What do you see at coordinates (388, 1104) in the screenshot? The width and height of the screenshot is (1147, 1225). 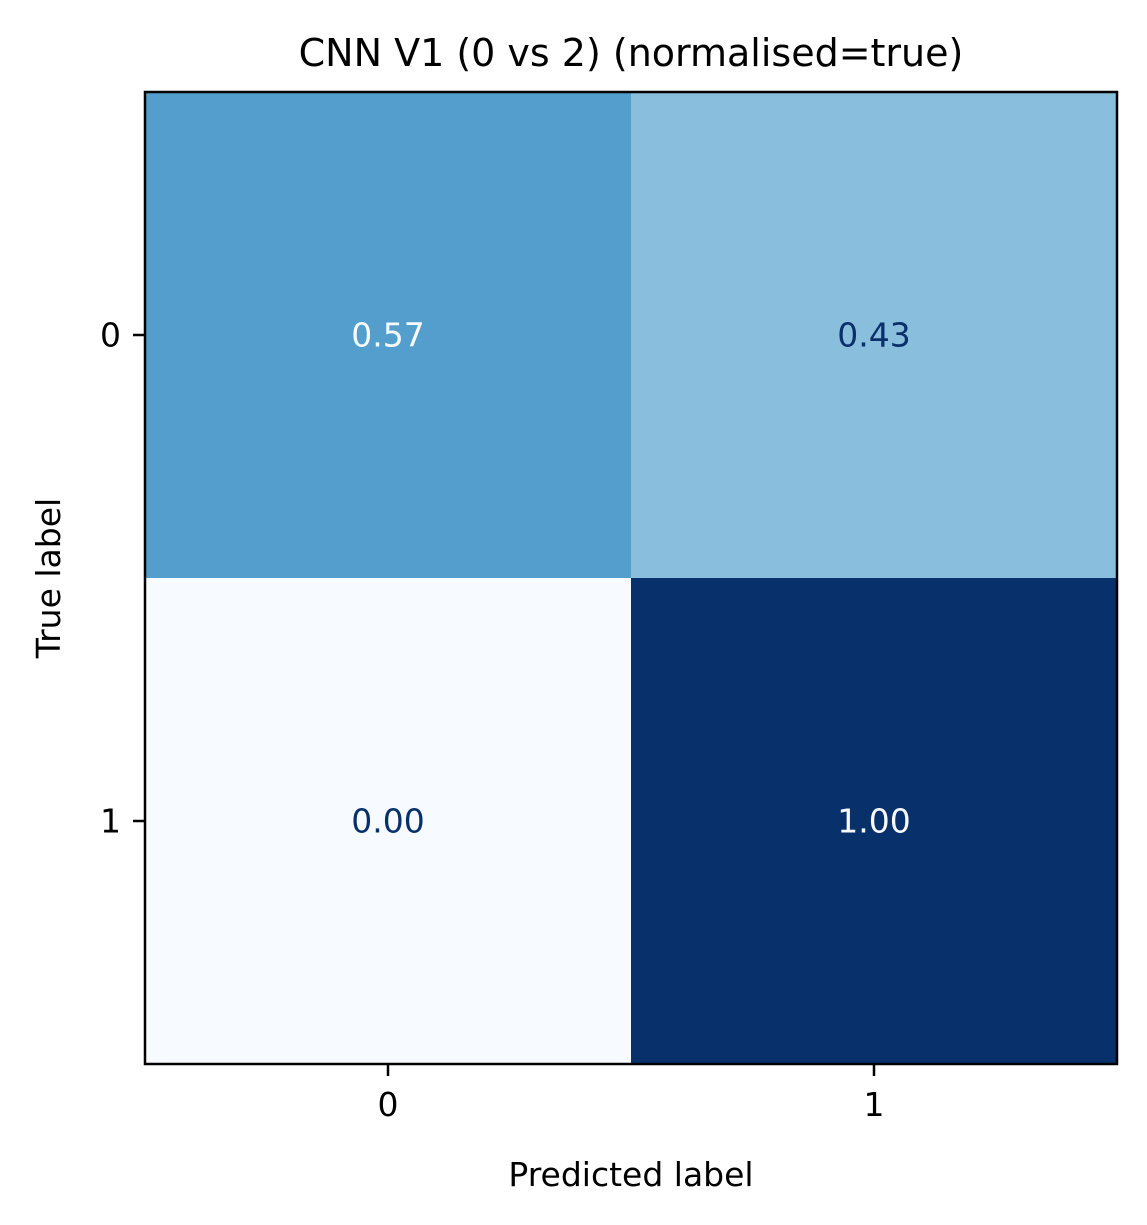 I see `x-tick-label-0: 0` at bounding box center [388, 1104].